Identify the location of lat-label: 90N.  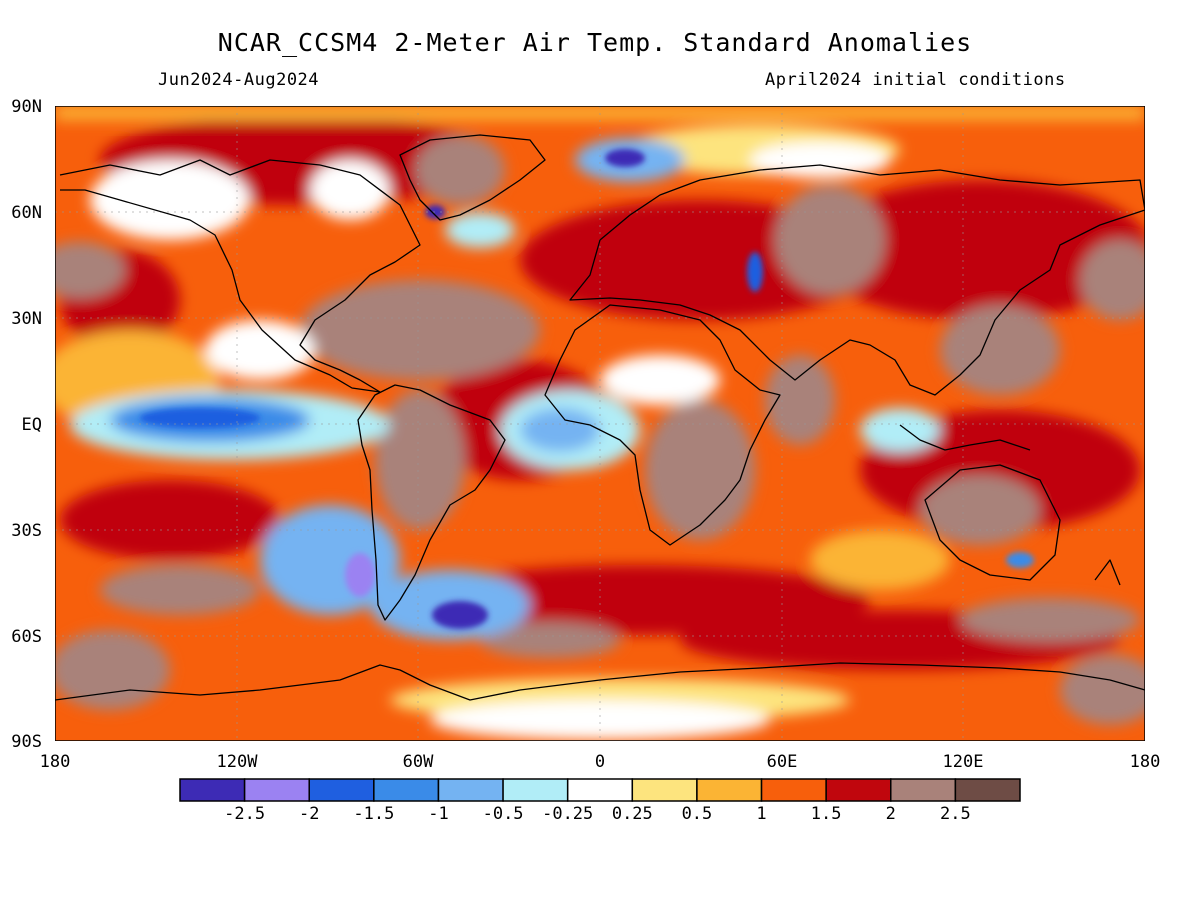
(26, 107).